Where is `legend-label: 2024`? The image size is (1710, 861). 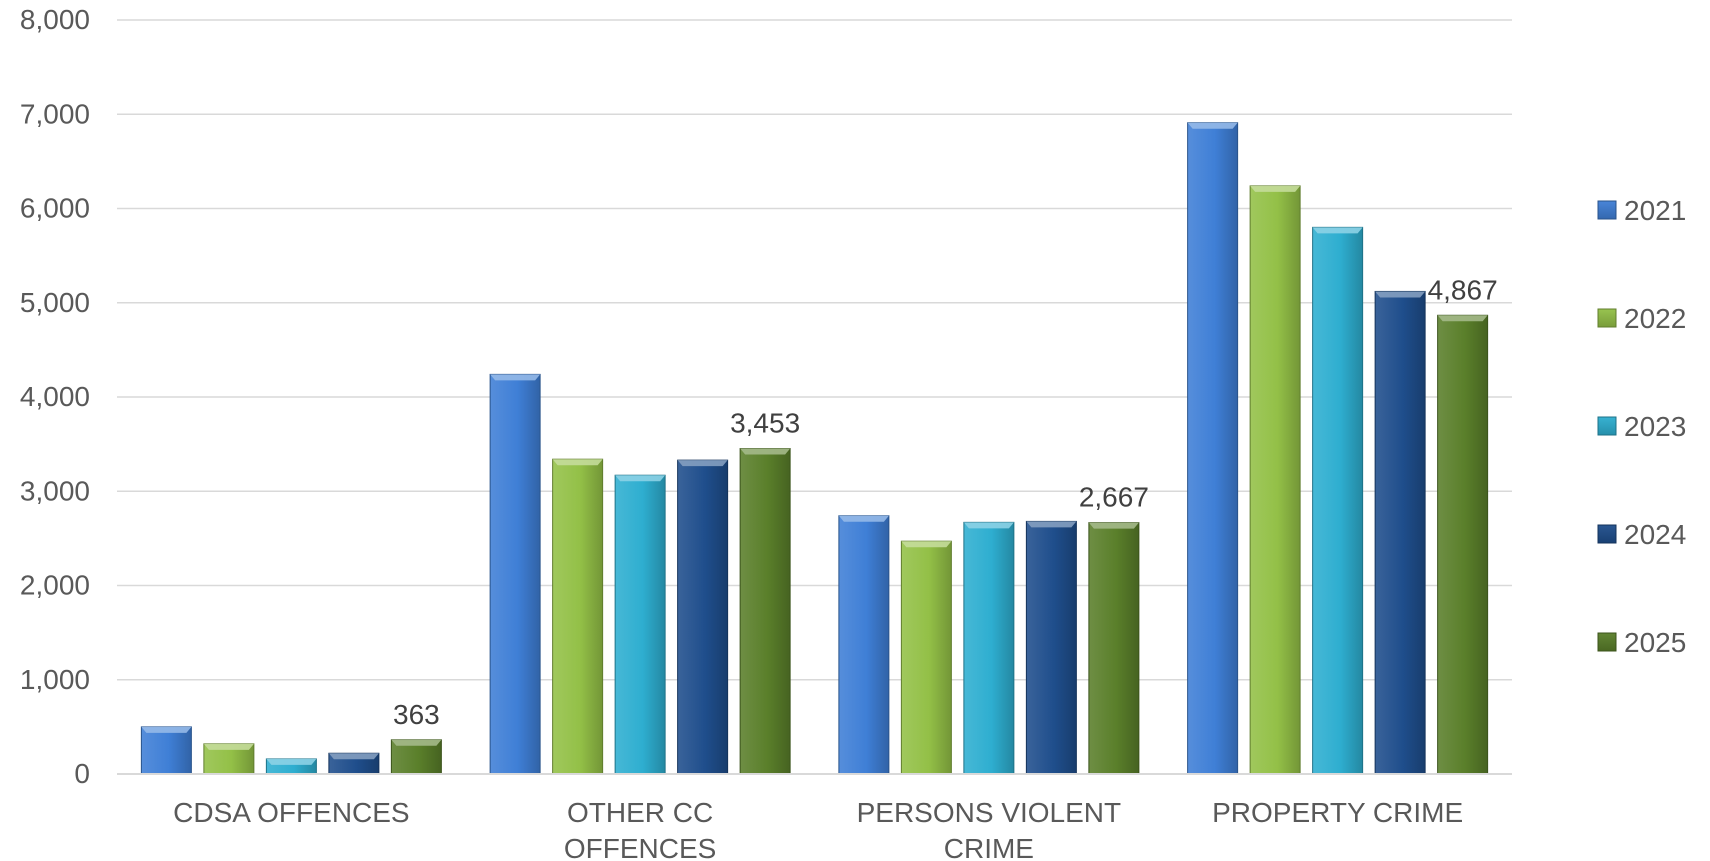 legend-label: 2024 is located at coordinates (1655, 534).